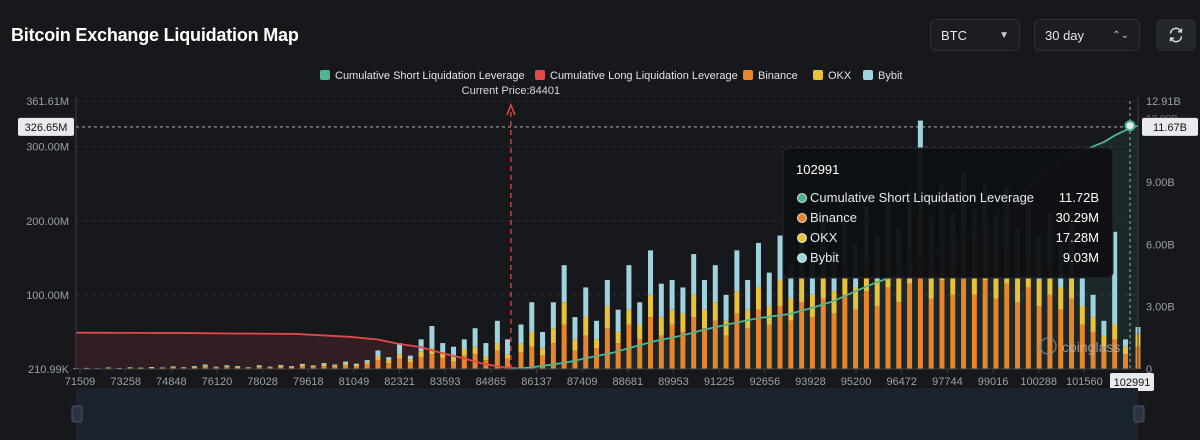 The width and height of the screenshot is (1200, 440). I want to click on x-tick-label: 86137, so click(536, 382).